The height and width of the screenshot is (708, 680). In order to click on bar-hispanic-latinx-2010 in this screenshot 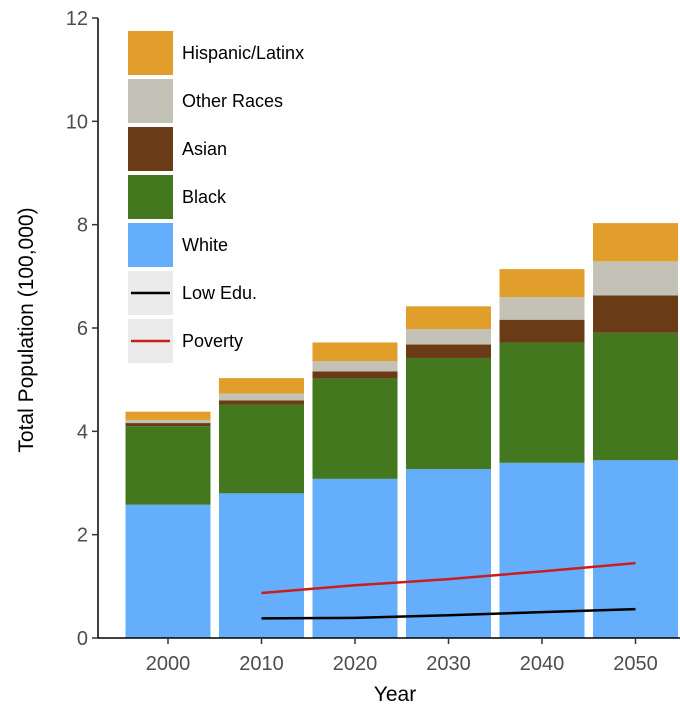, I will do `click(261, 386)`.